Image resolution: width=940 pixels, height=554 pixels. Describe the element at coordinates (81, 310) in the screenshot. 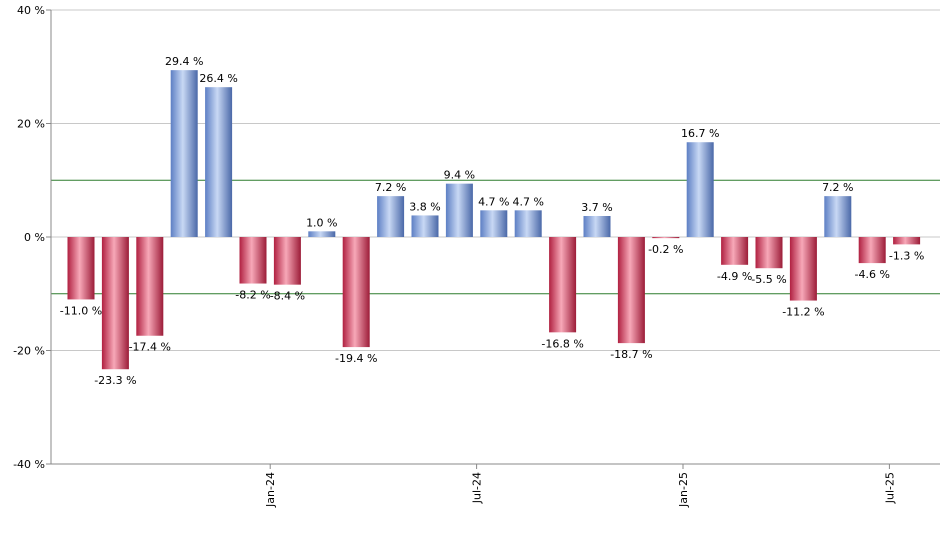

I see `data-label-0: -11.0 %` at that location.